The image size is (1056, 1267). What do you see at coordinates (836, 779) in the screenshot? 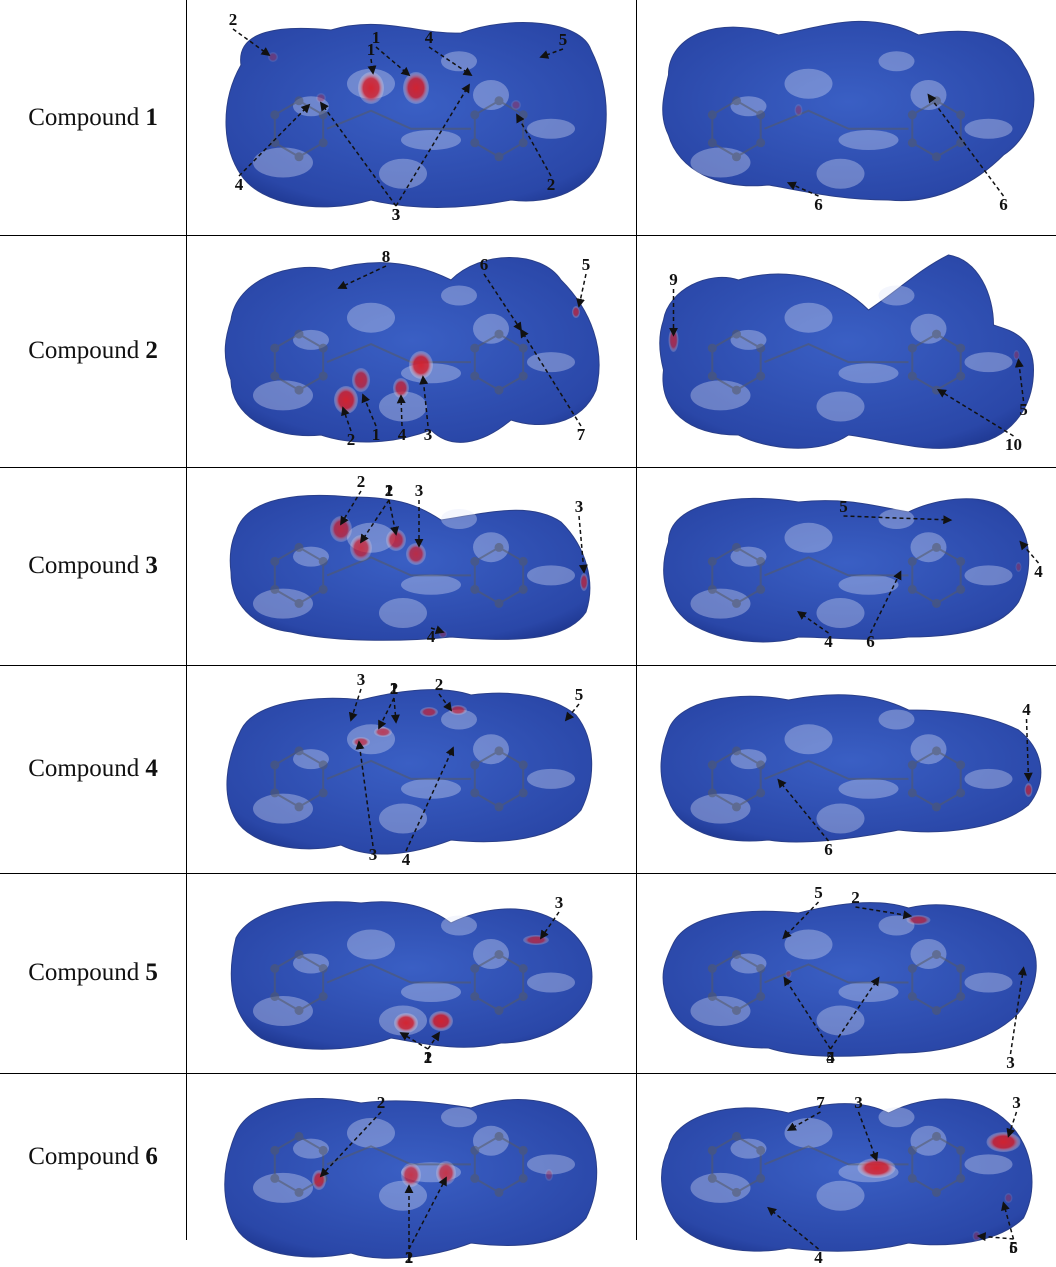
I see `molecule-skeleton` at bounding box center [836, 779].